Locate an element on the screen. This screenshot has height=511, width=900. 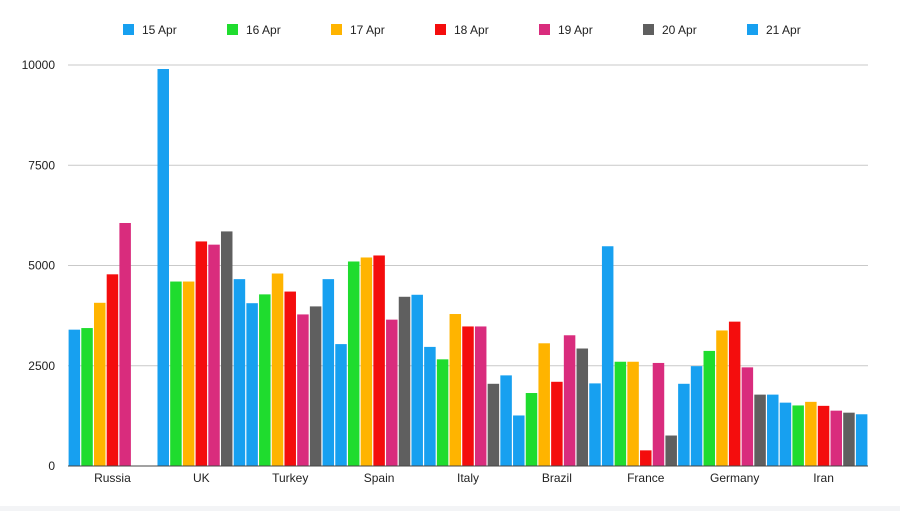
legend-label: 19 Apr is located at coordinates (575, 30).